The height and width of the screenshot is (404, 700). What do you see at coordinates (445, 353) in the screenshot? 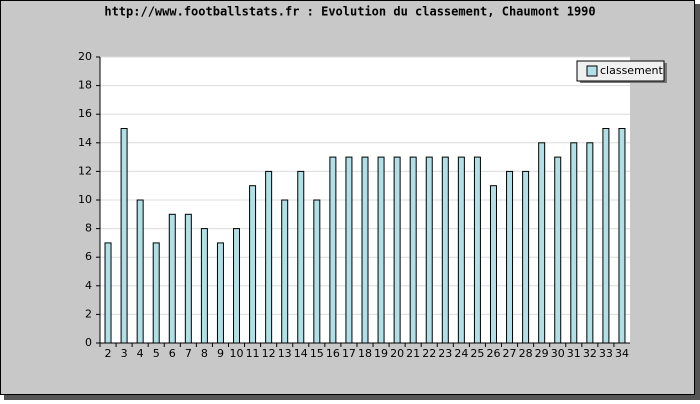
I see `x-tick-label: 23` at bounding box center [445, 353].